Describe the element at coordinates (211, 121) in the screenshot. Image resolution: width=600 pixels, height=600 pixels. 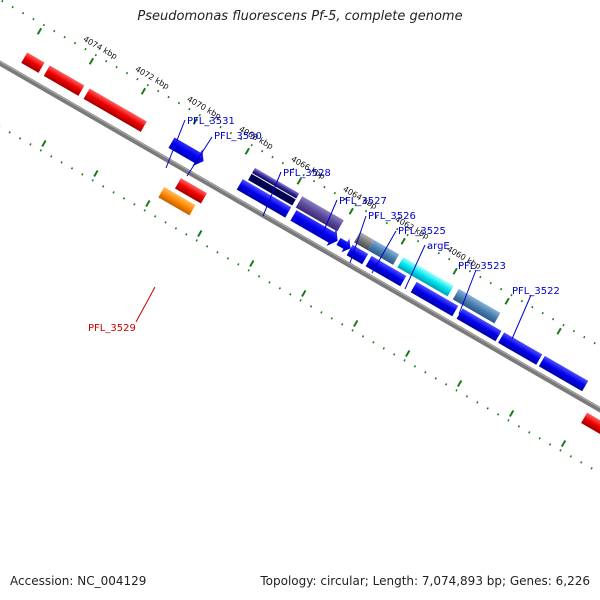
I see `gene-label-pfl3531: PFL_3531` at that location.